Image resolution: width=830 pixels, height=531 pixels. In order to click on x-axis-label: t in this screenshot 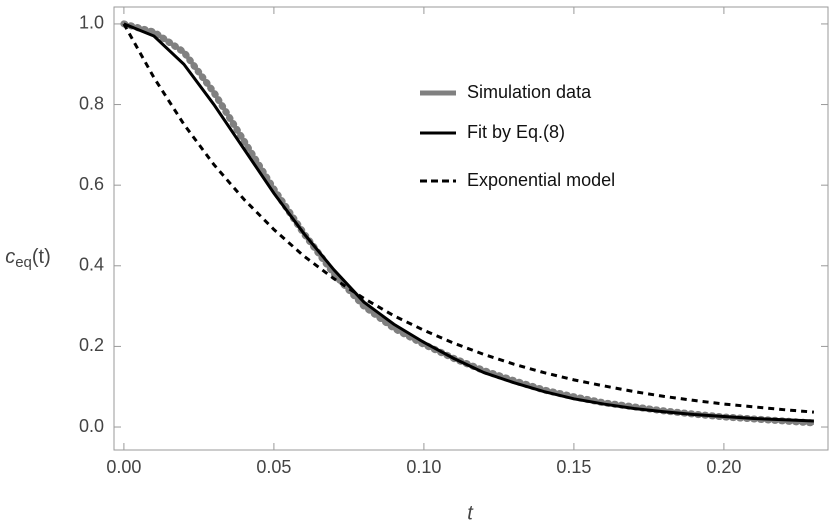, I will do `click(470, 513)`.